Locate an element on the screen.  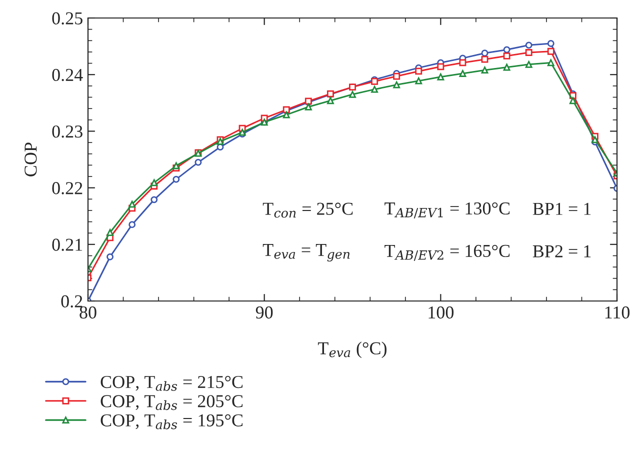
annotation: T$_{con}$ = 25°C is located at coordinates (307, 210).